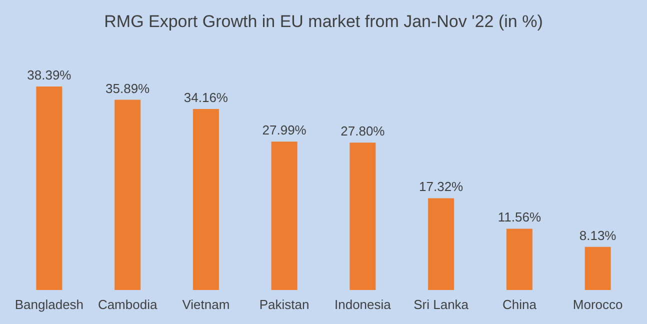  Describe the element at coordinates (323, 21) in the screenshot. I see `chart-title: RMG Export Growth in EU market from Jan-Nov '22 (in %)` at that location.